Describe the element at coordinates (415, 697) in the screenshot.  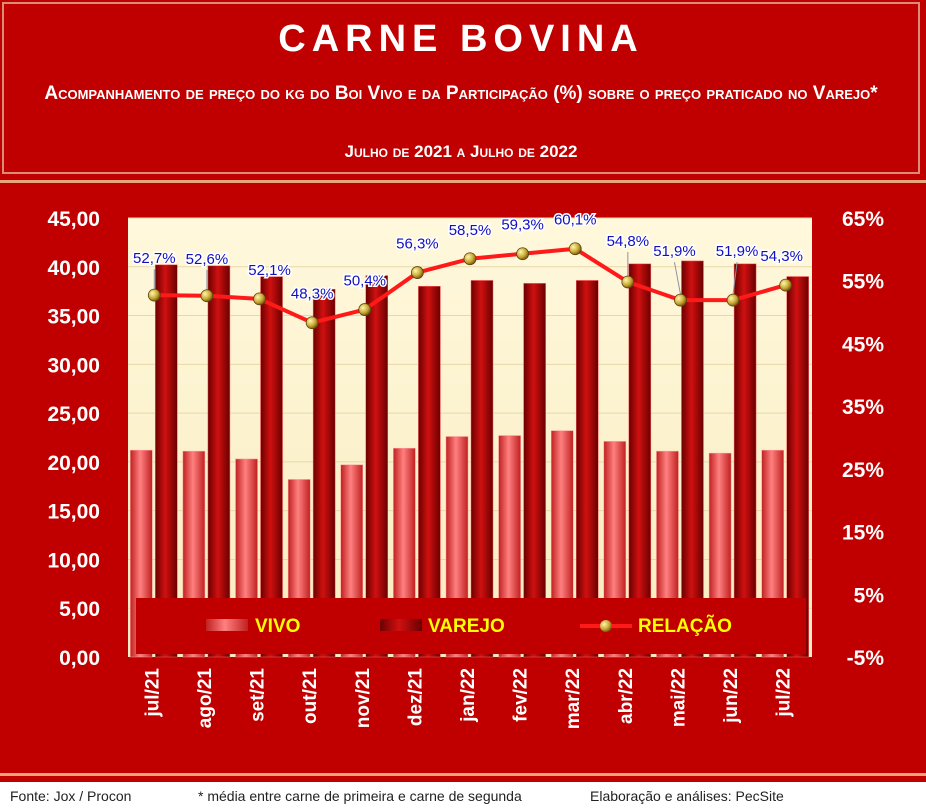
I see `x-tick-label: dez/21` at that location.